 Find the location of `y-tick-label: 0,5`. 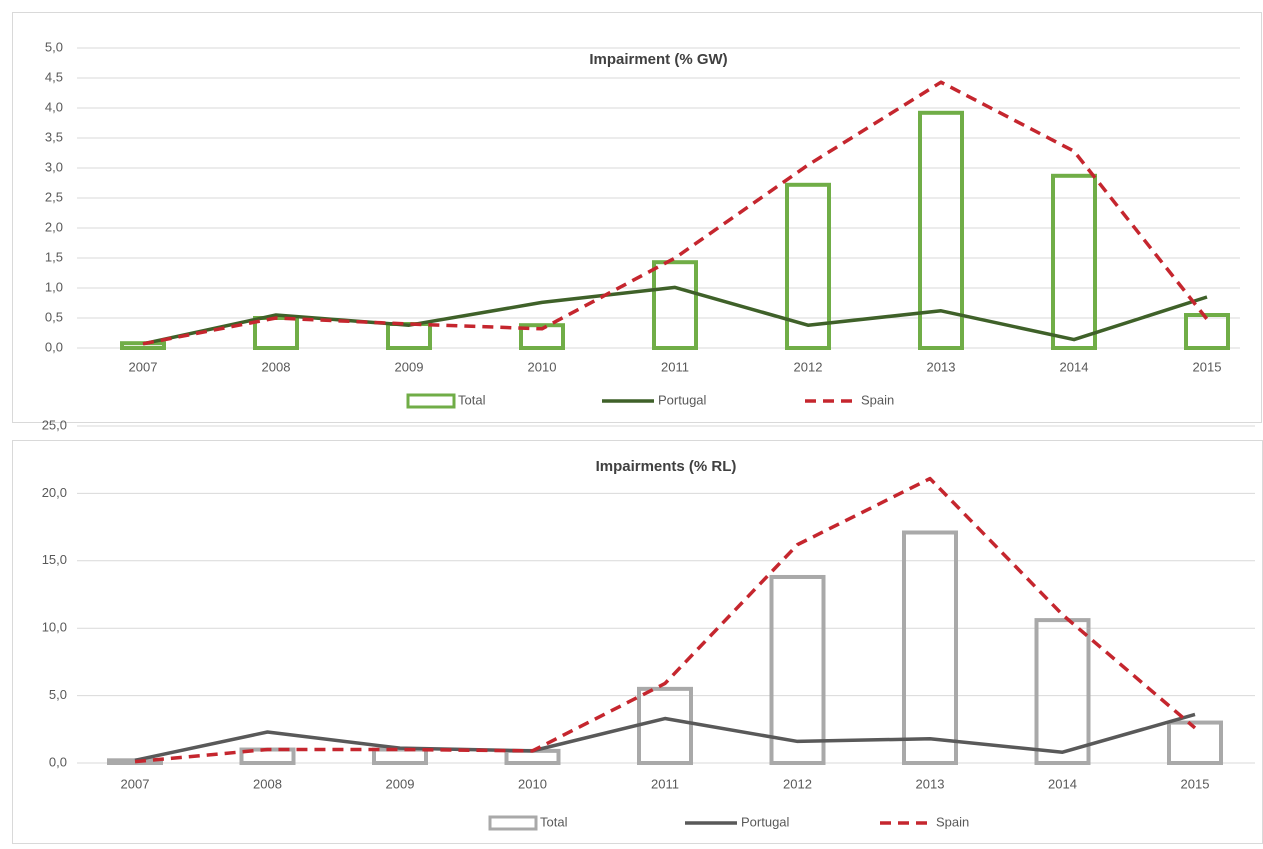

y-tick-label: 0,5 is located at coordinates (54, 316).